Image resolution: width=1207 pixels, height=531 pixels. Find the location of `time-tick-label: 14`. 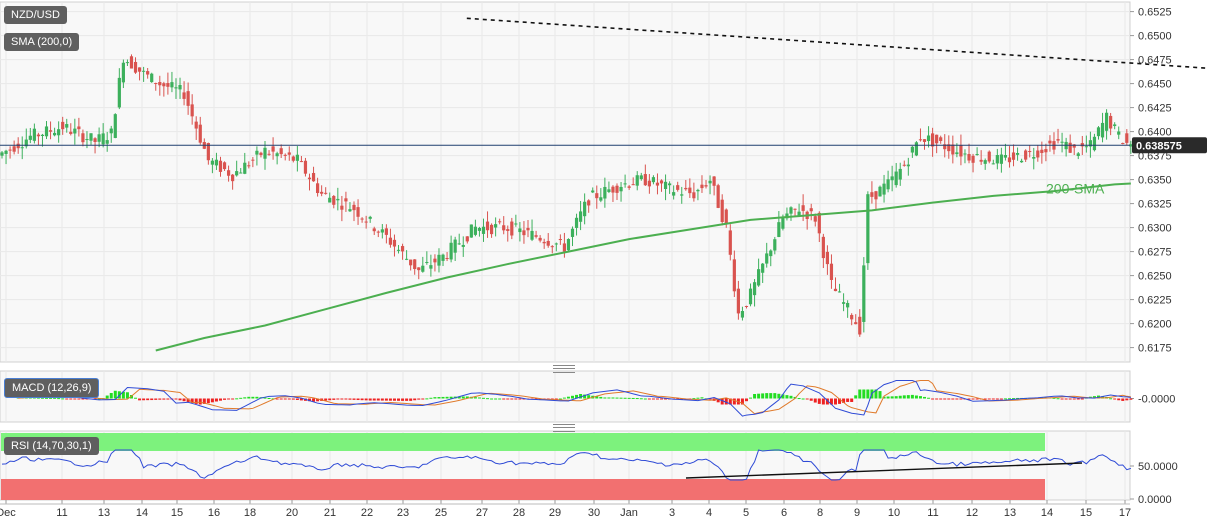

time-tick-label: 14 is located at coordinates (142, 513).